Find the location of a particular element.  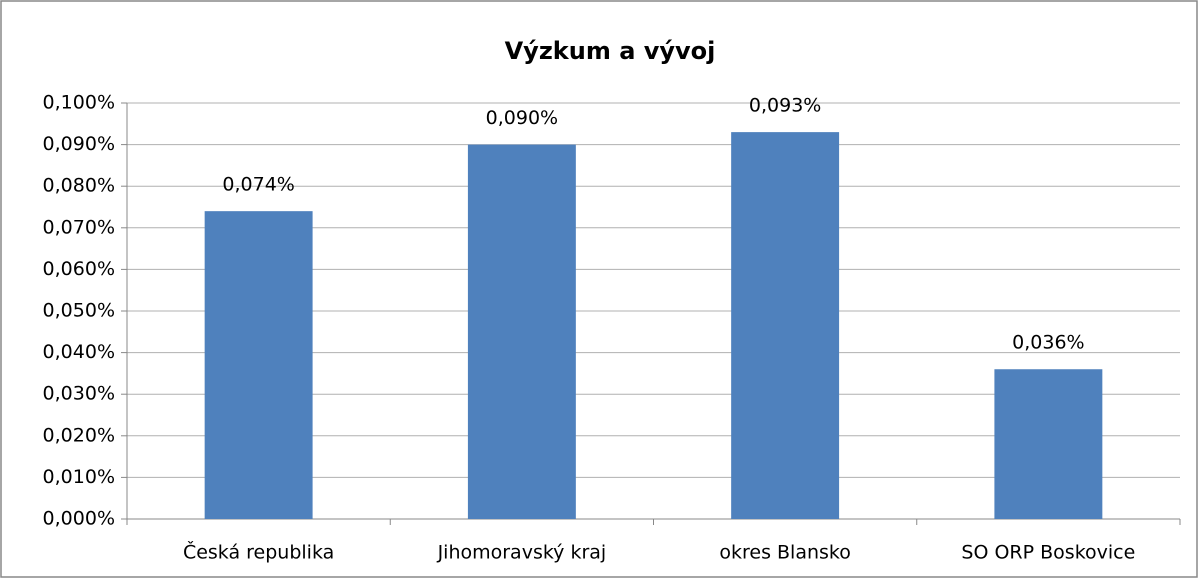

chart-title: Výzkum a vývoj is located at coordinates (610, 51).